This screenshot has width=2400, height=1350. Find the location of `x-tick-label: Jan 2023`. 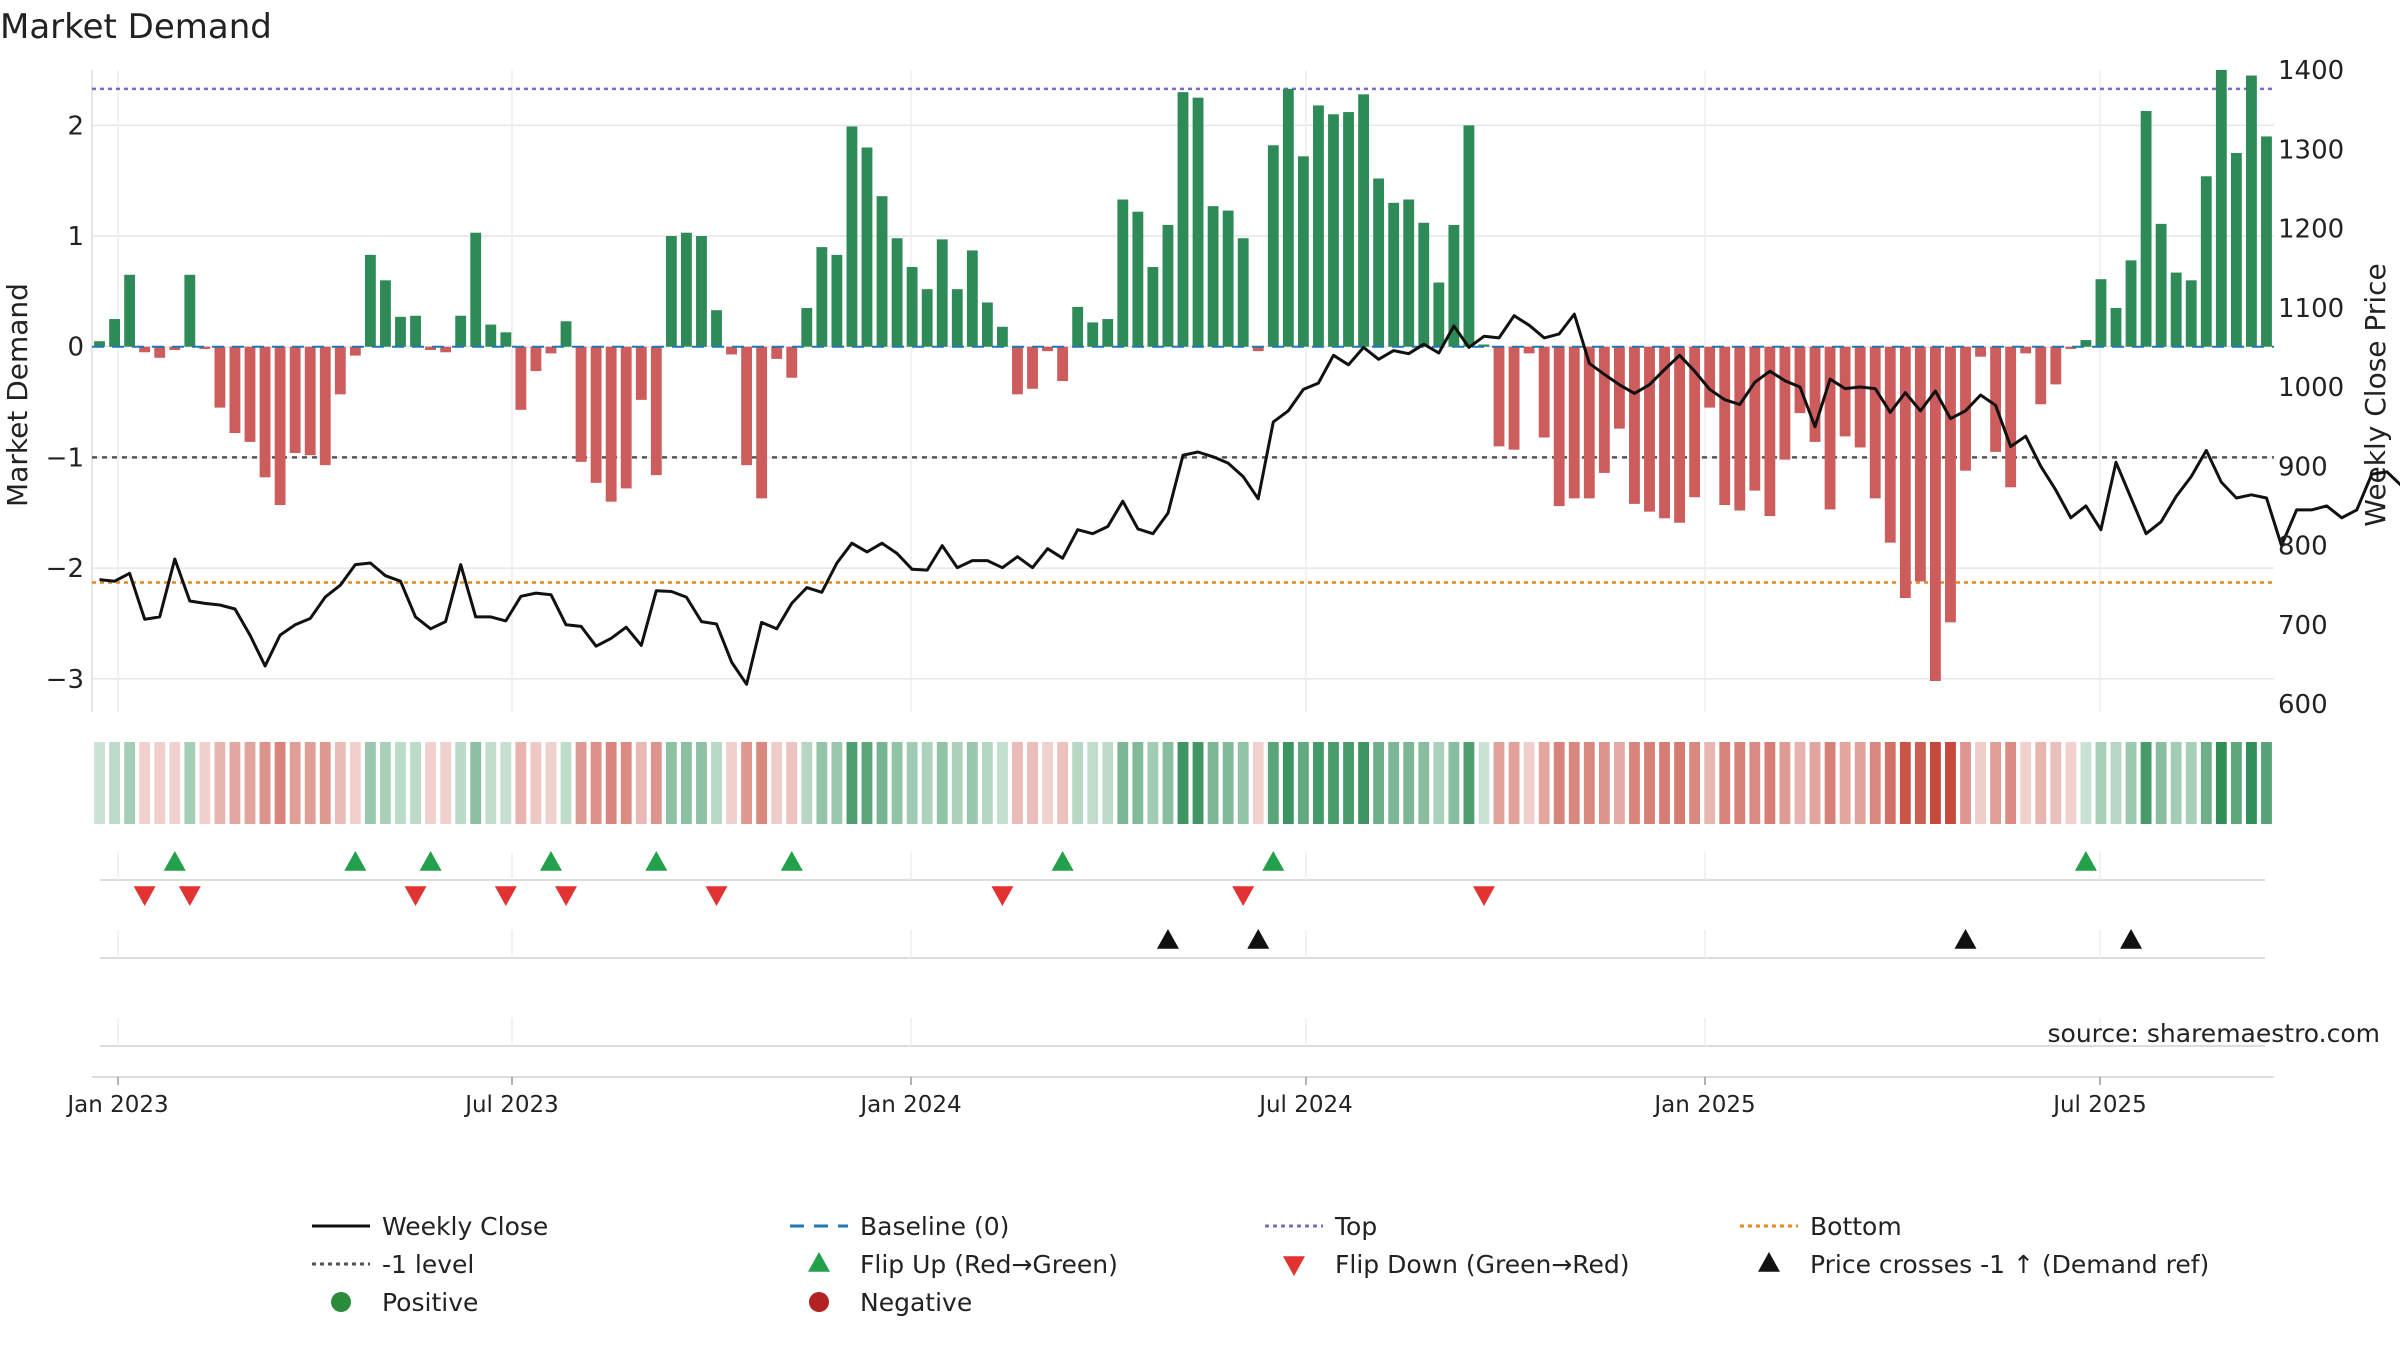

x-tick-label: Jan 2023 is located at coordinates (116, 1105).